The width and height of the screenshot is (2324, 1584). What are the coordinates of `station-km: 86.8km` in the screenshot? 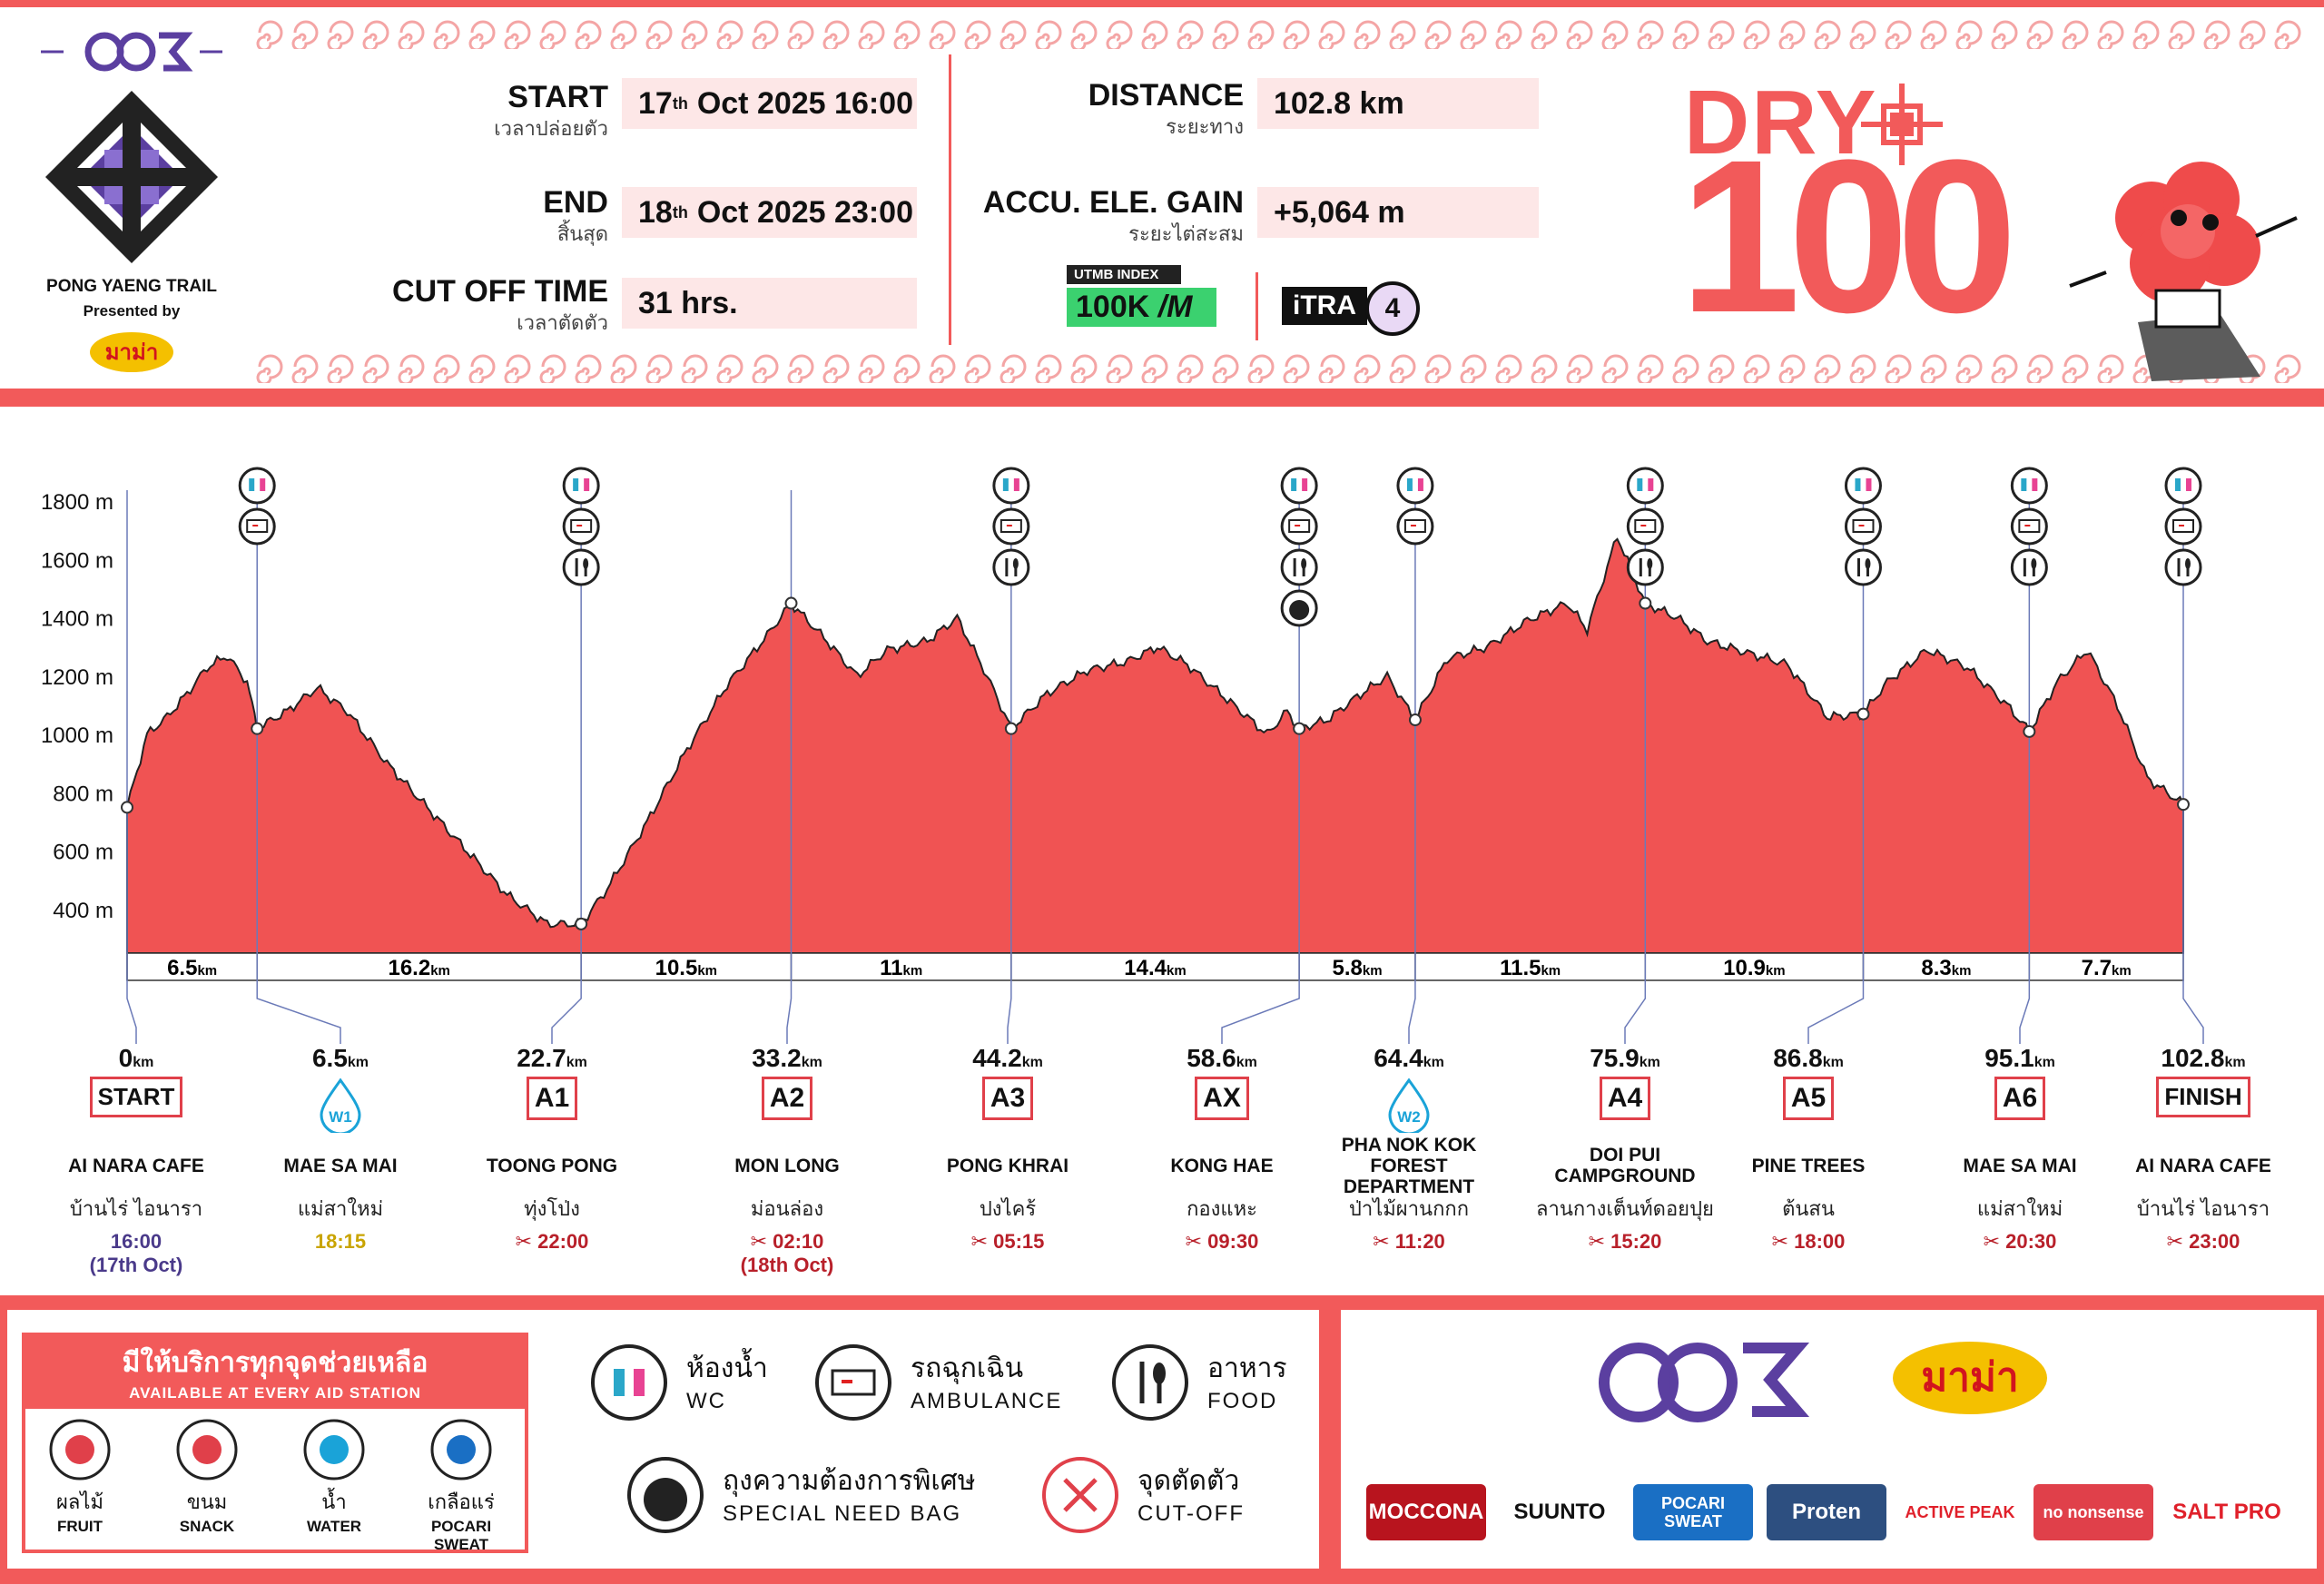 It's located at (1808, 1058).